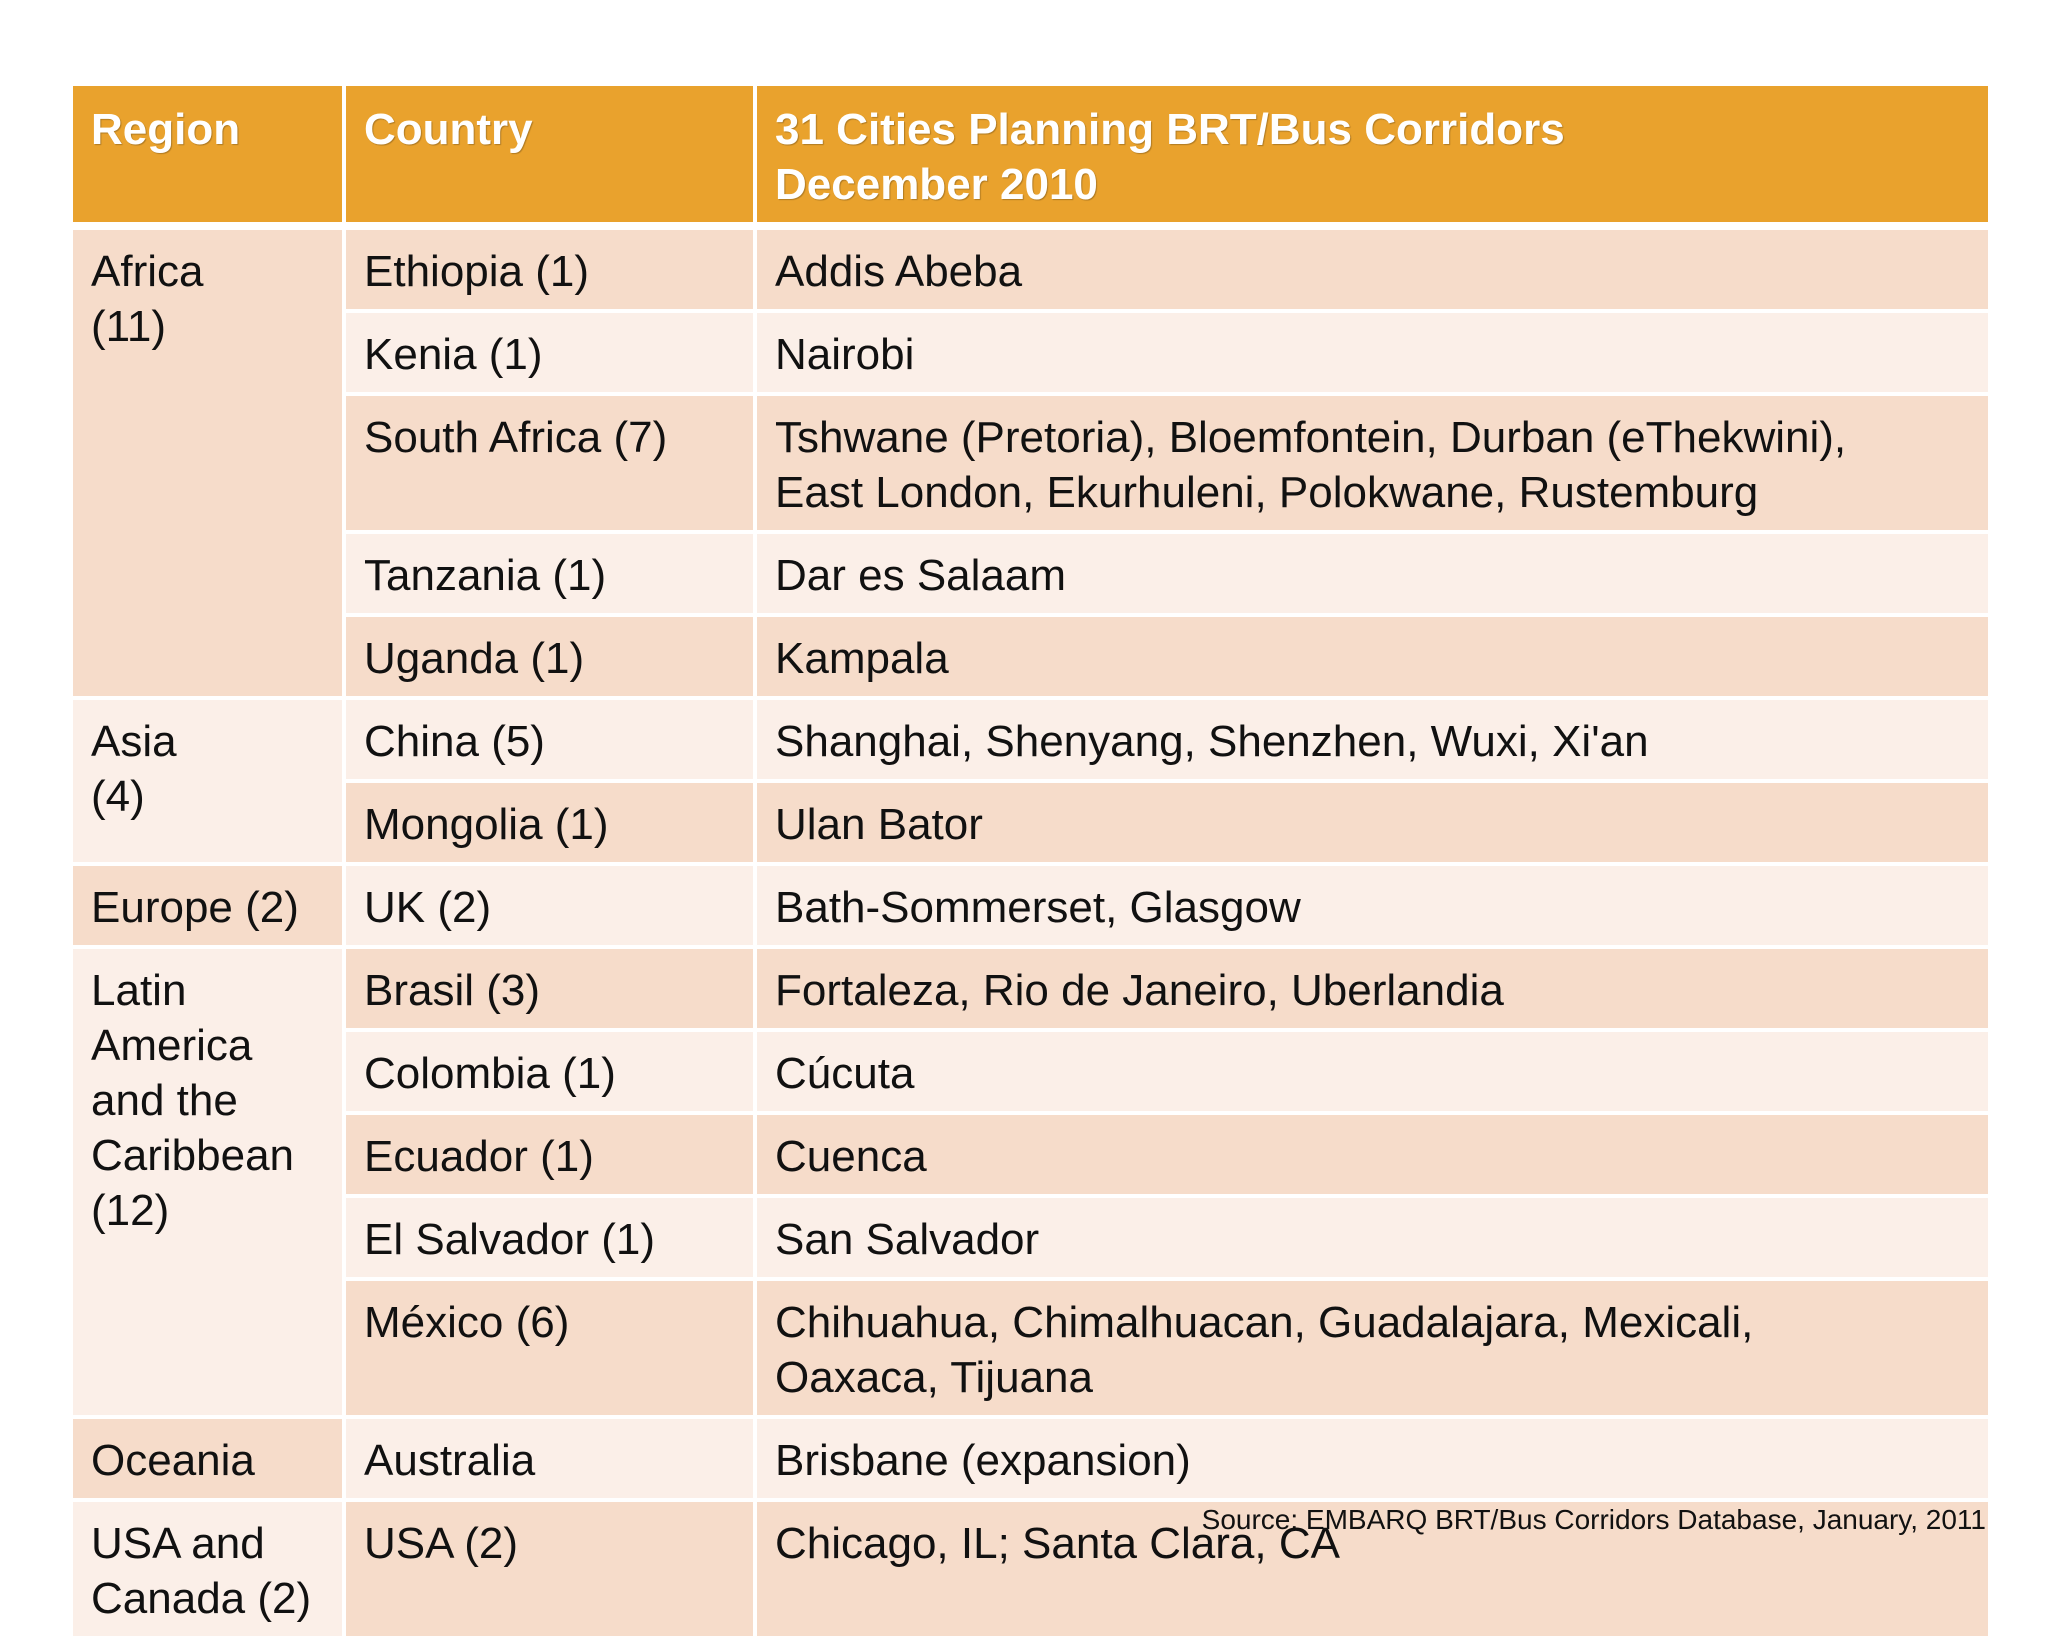 The height and width of the screenshot is (1640, 2048). I want to click on cities-cell: Ulan Bator, so click(1372, 822).